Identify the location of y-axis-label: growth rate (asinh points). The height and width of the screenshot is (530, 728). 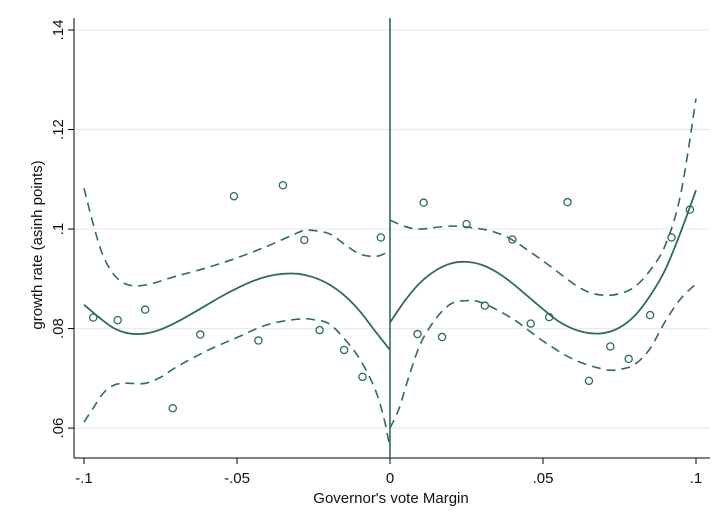
(37, 244).